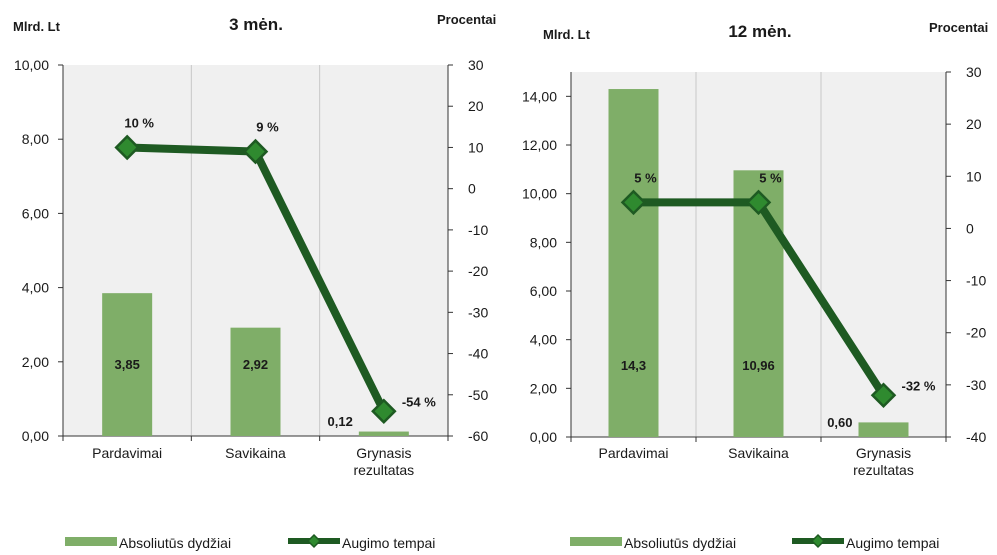  I want to click on chart-title: 12 mėn., so click(759, 31).